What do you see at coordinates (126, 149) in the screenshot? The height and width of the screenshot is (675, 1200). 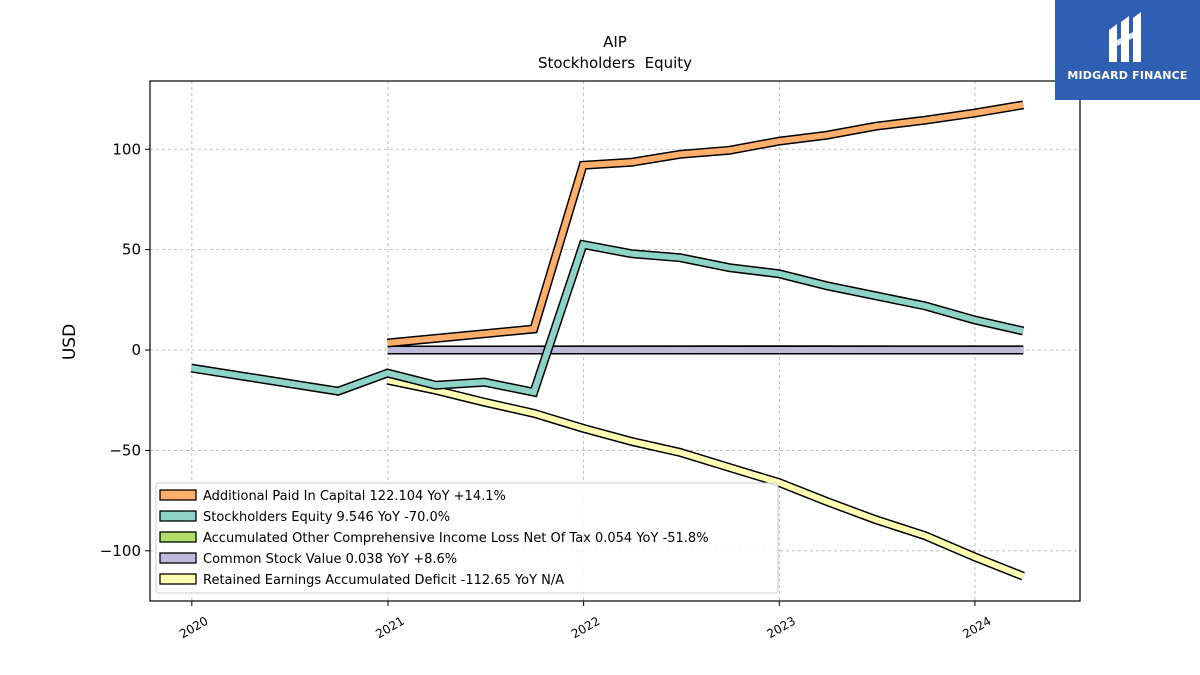 I see `y-tick-label: 100` at bounding box center [126, 149].